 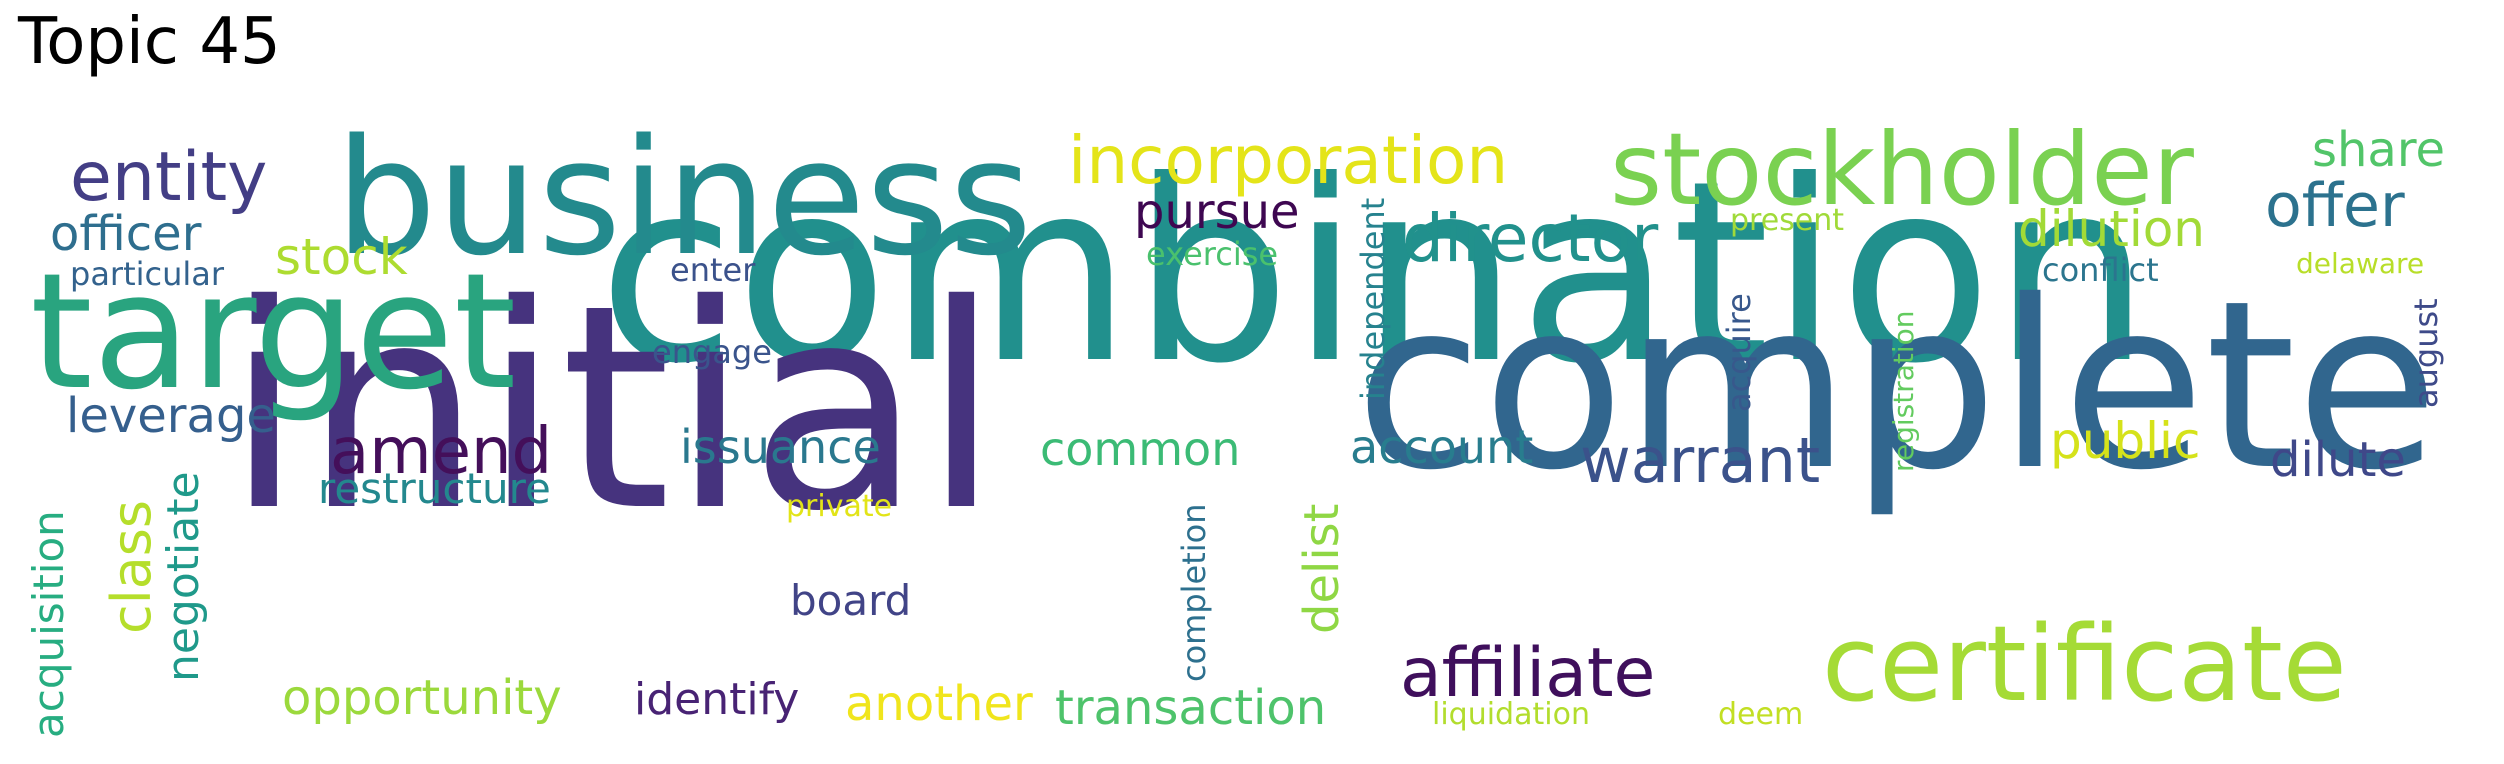 What do you see at coordinates (147, 274) in the screenshot?
I see `word-particular: particular` at bounding box center [147, 274].